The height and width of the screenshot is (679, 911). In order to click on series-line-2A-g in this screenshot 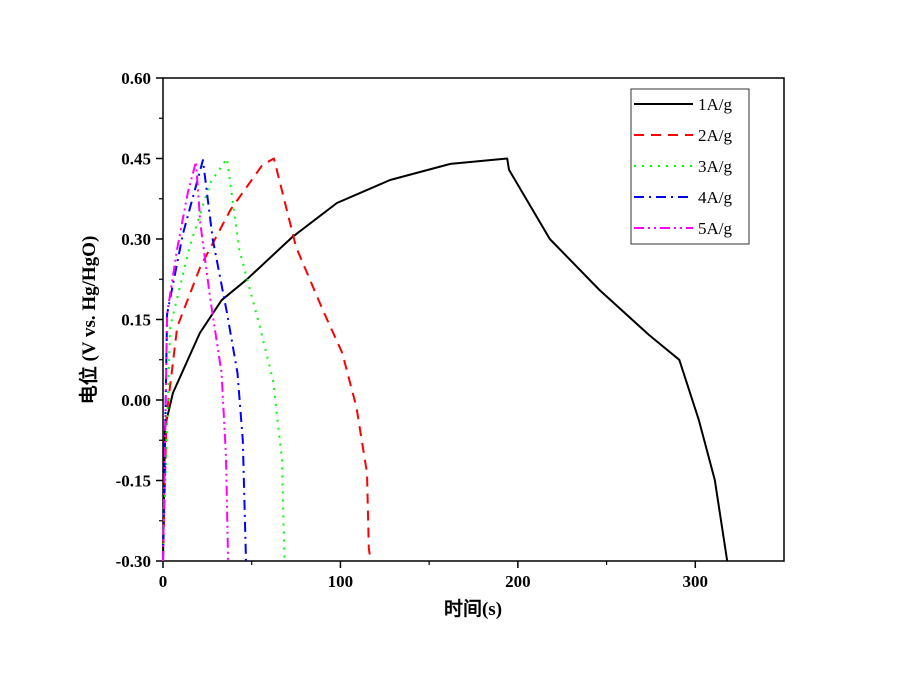, I will do `click(267, 359)`.